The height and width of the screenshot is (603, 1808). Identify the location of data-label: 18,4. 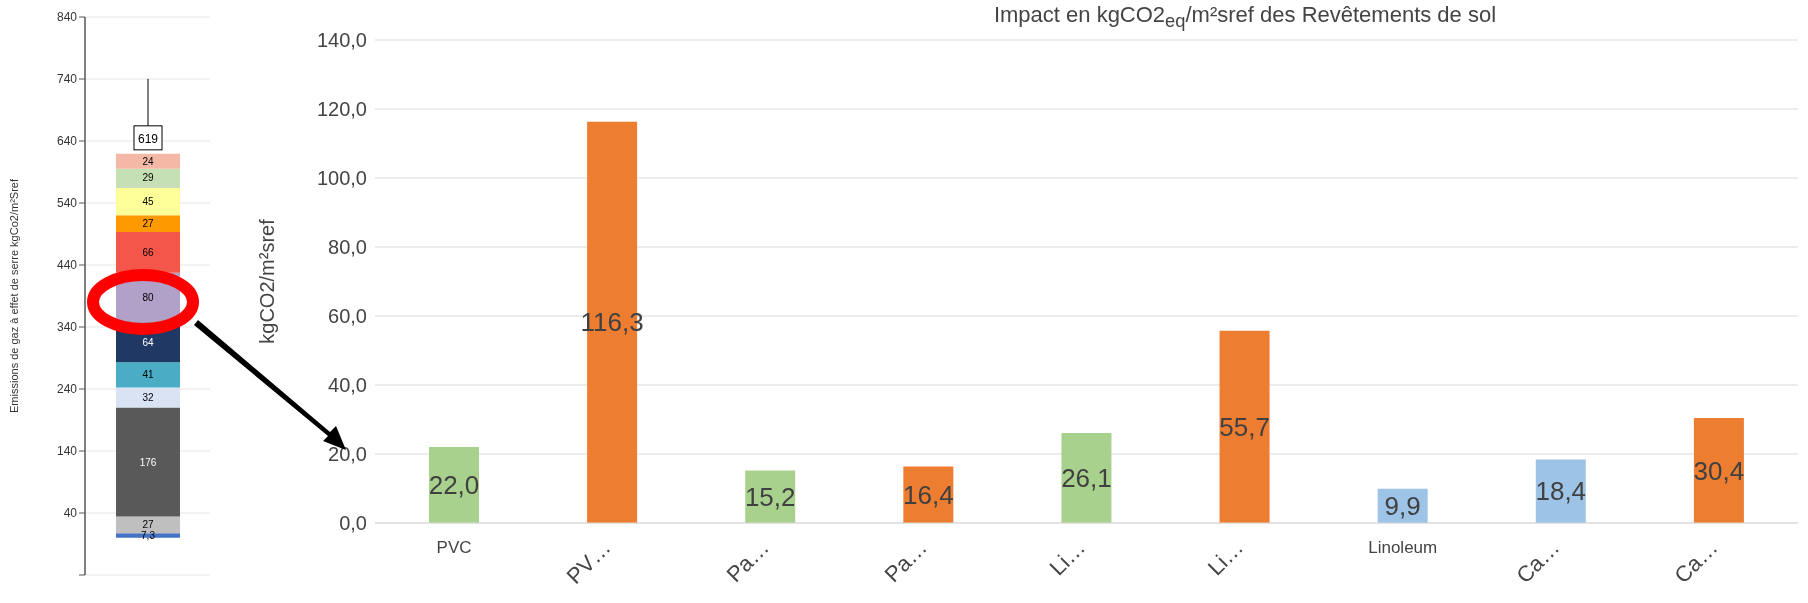
(1561, 491).